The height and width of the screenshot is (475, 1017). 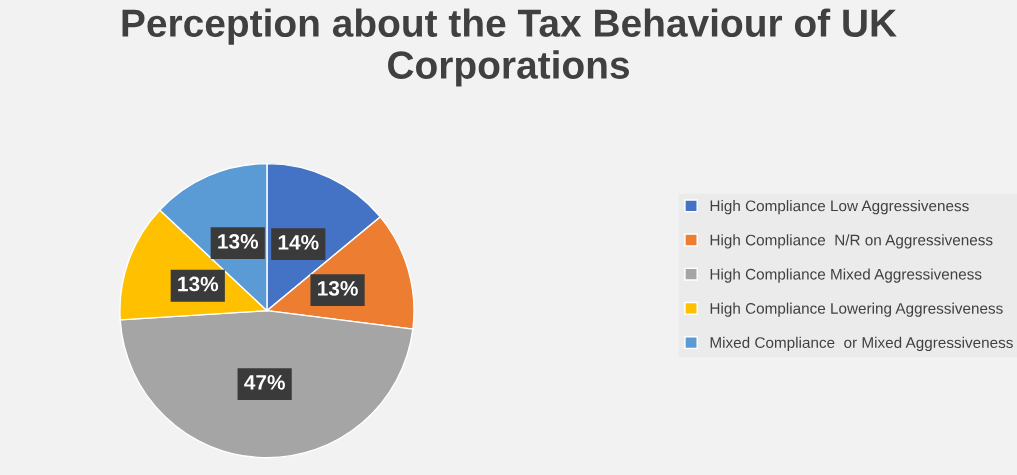 I want to click on legend-label: Mixed Compliance or Mixed Aggressiveness, so click(x=861, y=344).